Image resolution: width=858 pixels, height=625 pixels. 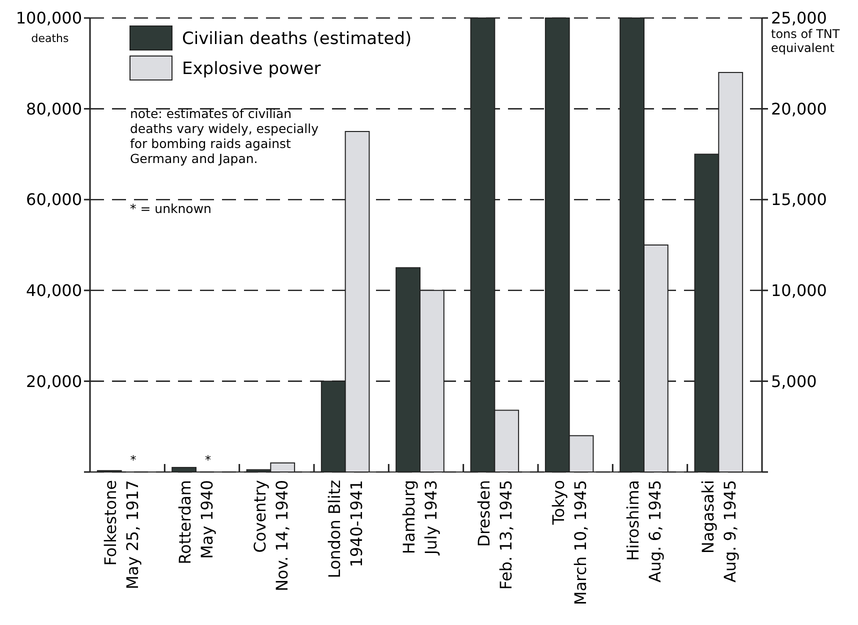 What do you see at coordinates (297, 38) in the screenshot?
I see `legend-label: Civilian deaths (estimated)` at bounding box center [297, 38].